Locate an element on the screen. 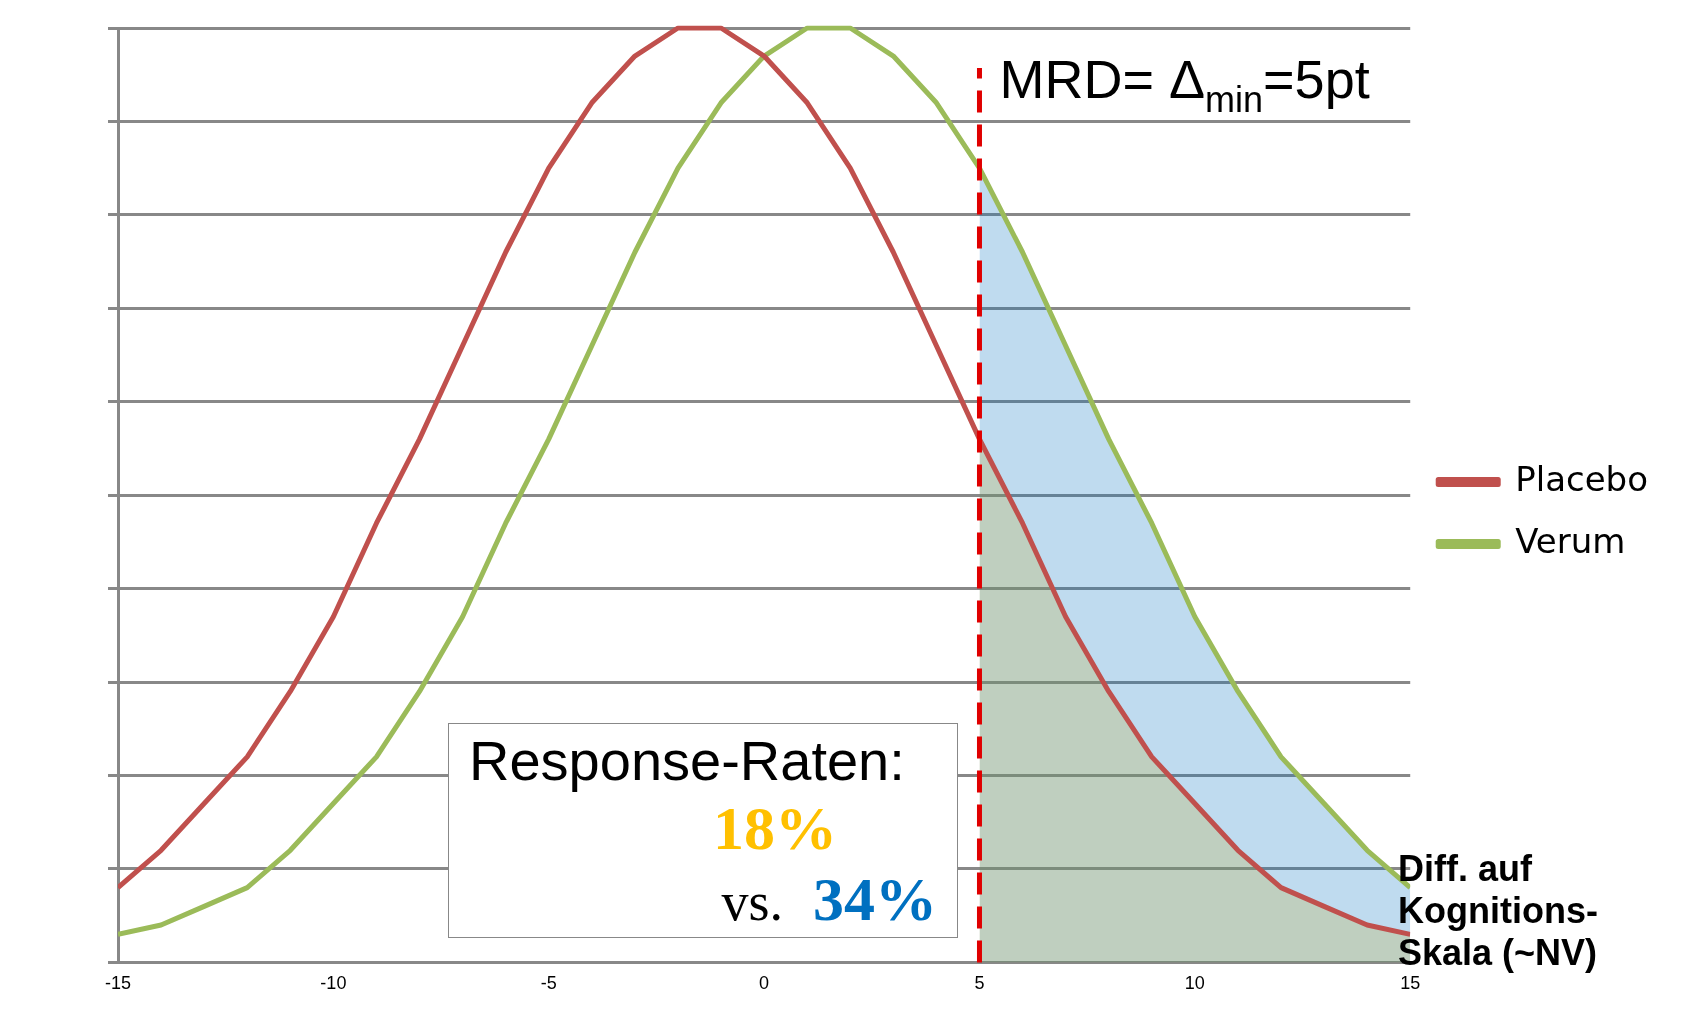 Image resolution: width=1681 pixels, height=1021 pixels. annotation: 18% is located at coordinates (775, 828).